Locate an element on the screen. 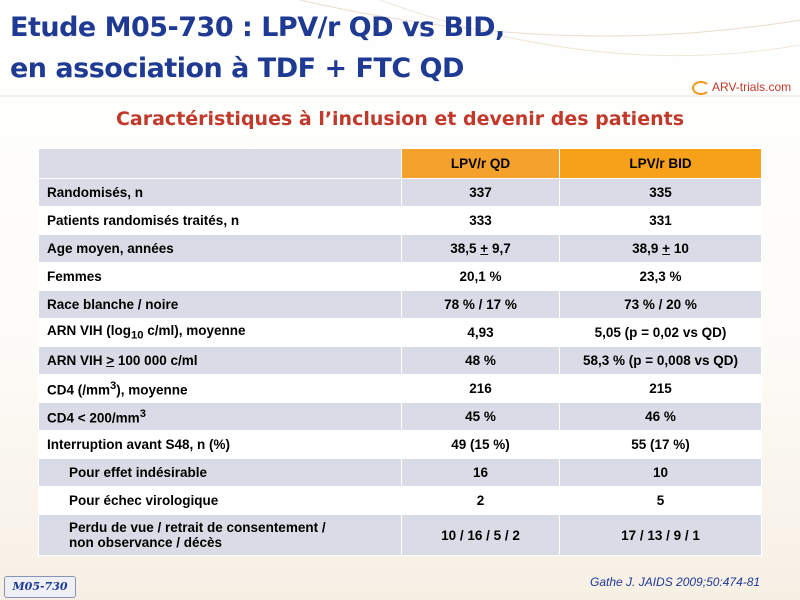 Image resolution: width=800 pixels, height=600 pixels. column-header: LPV/r QD is located at coordinates (480, 163).